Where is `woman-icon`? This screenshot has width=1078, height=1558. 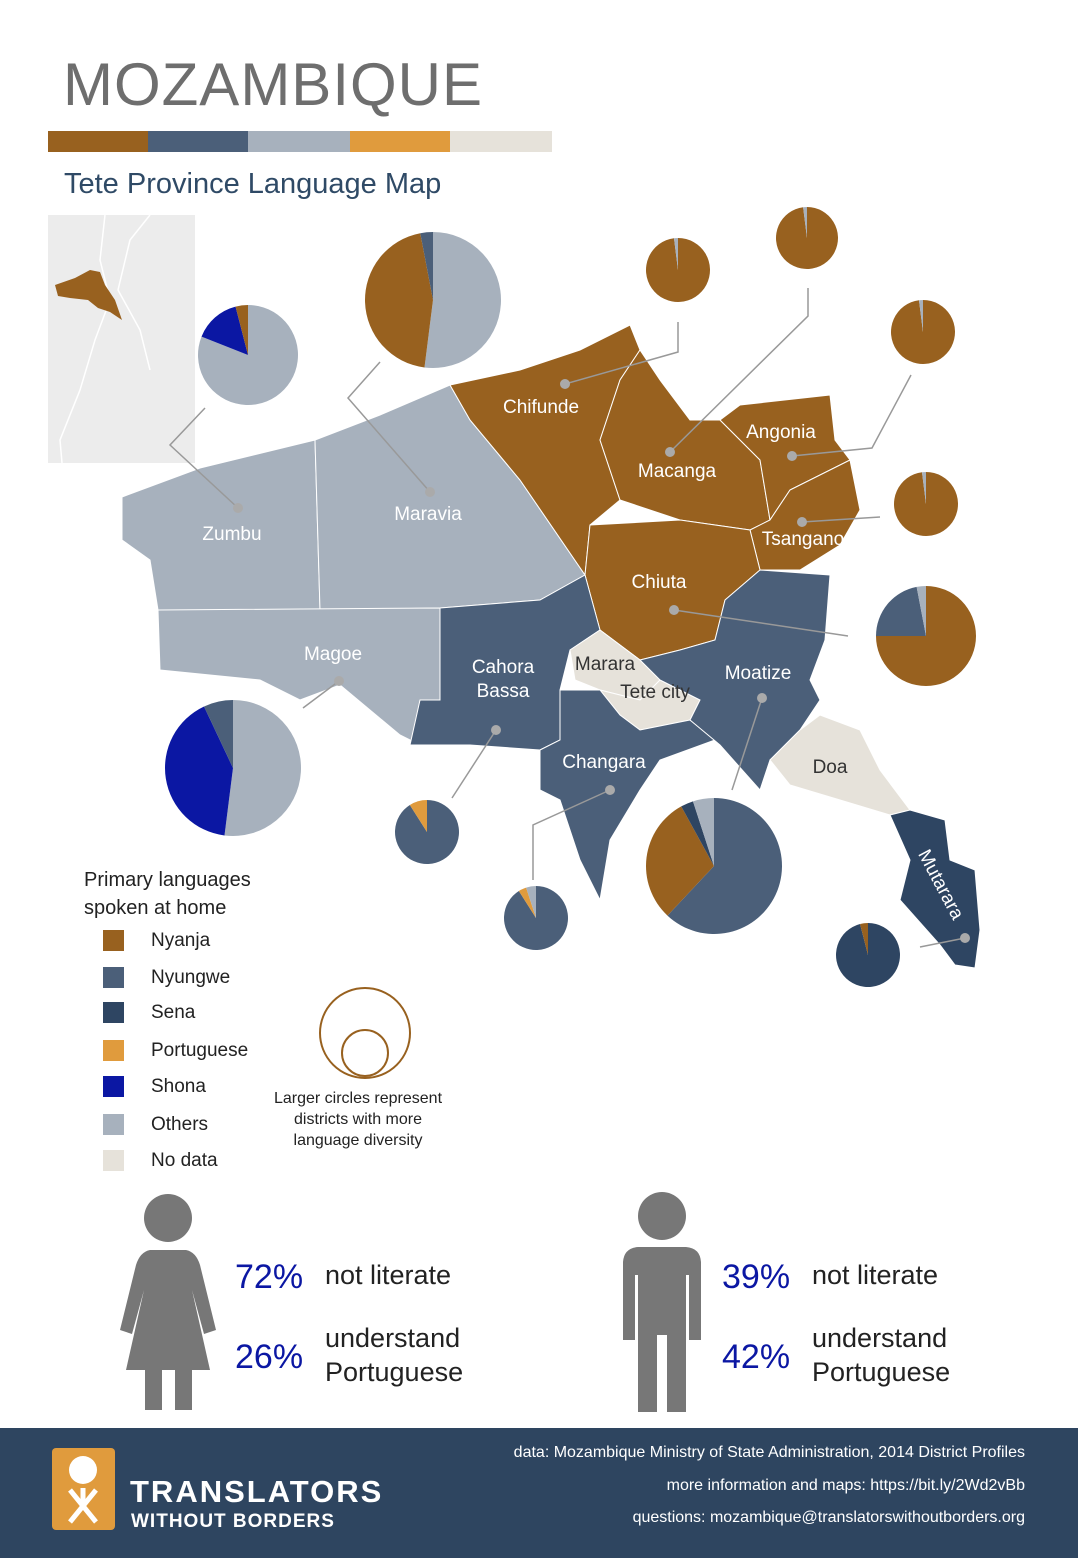
woman-icon is located at coordinates (168, 1302).